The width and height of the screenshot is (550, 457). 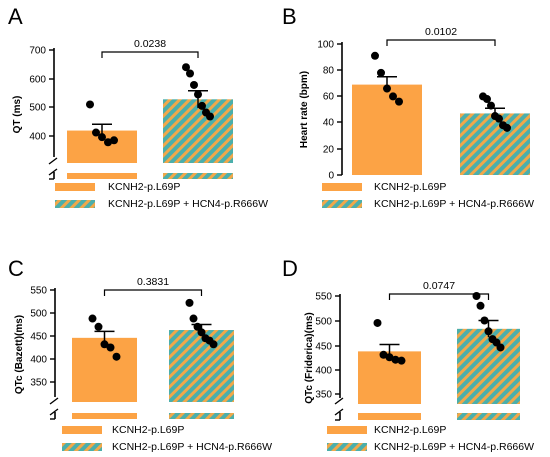 What do you see at coordinates (329, 97) in the screenshot?
I see `y-tick-label: 60` at bounding box center [329, 97].